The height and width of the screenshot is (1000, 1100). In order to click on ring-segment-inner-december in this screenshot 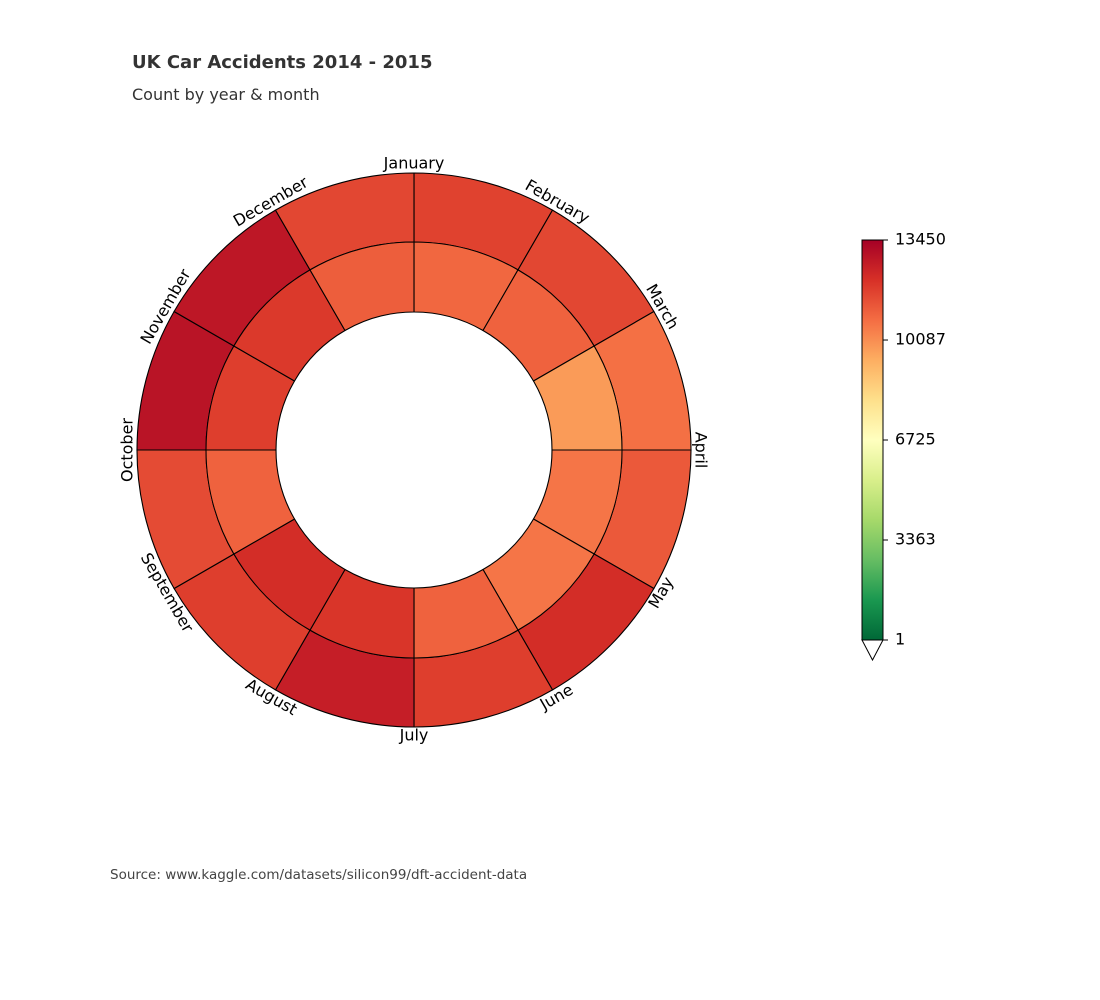, I will do `click(362, 286)`.